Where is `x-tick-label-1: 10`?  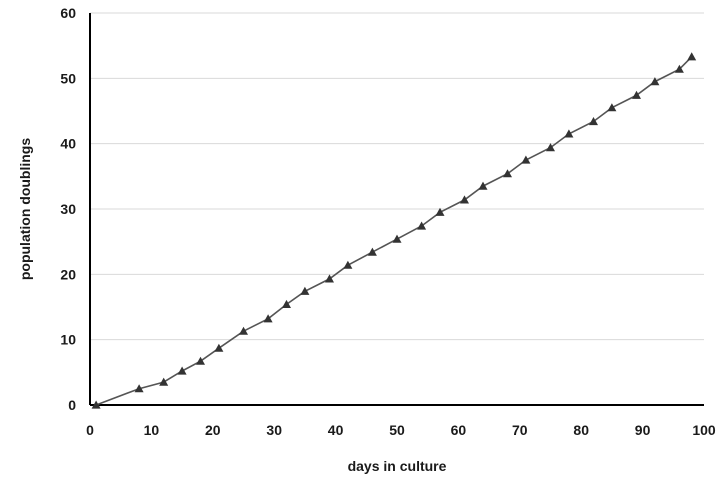
x-tick-label-1: 10 is located at coordinates (152, 430).